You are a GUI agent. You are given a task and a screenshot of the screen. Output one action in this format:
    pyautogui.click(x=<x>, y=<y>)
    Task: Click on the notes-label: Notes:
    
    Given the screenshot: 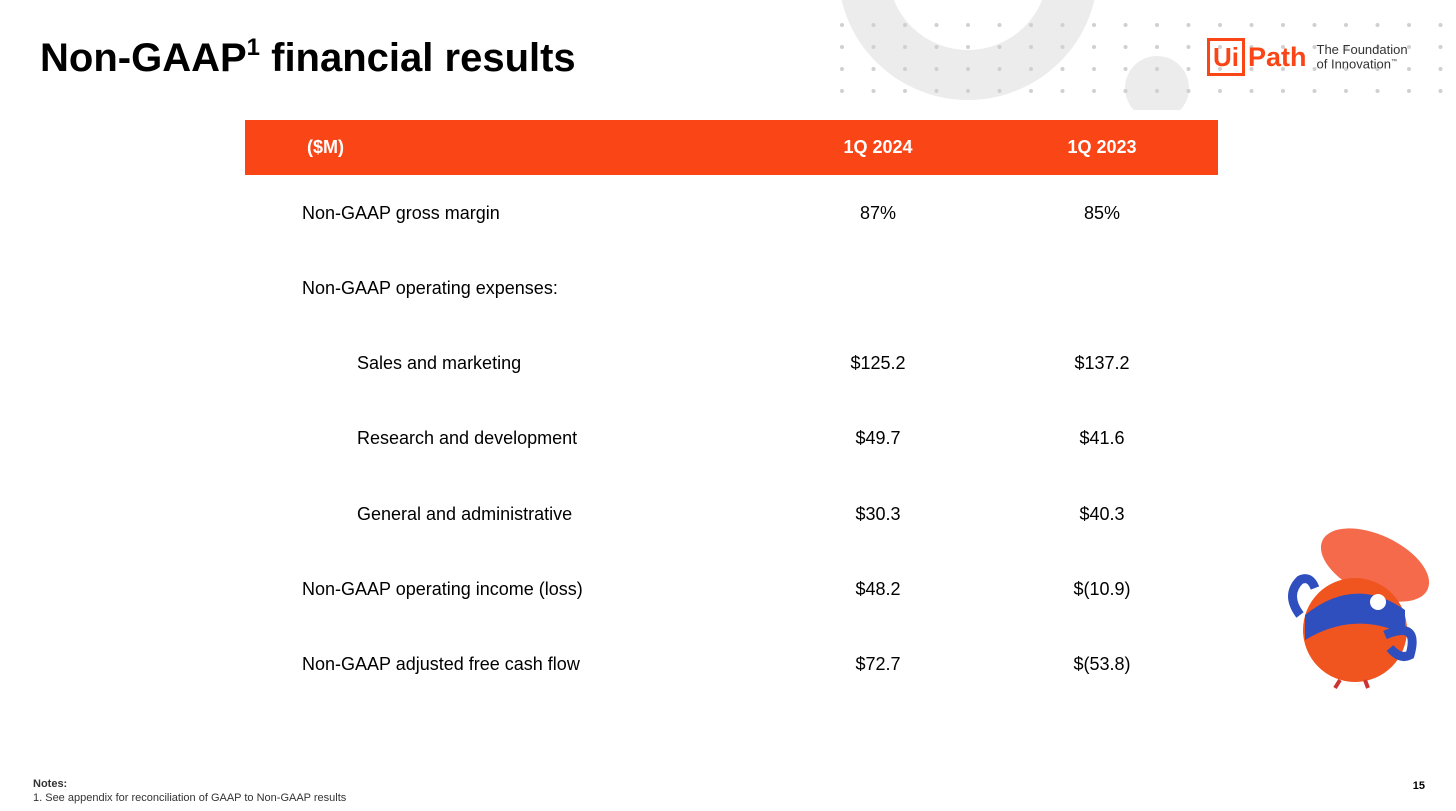 What is the action you would take?
    pyautogui.click(x=50, y=784)
    